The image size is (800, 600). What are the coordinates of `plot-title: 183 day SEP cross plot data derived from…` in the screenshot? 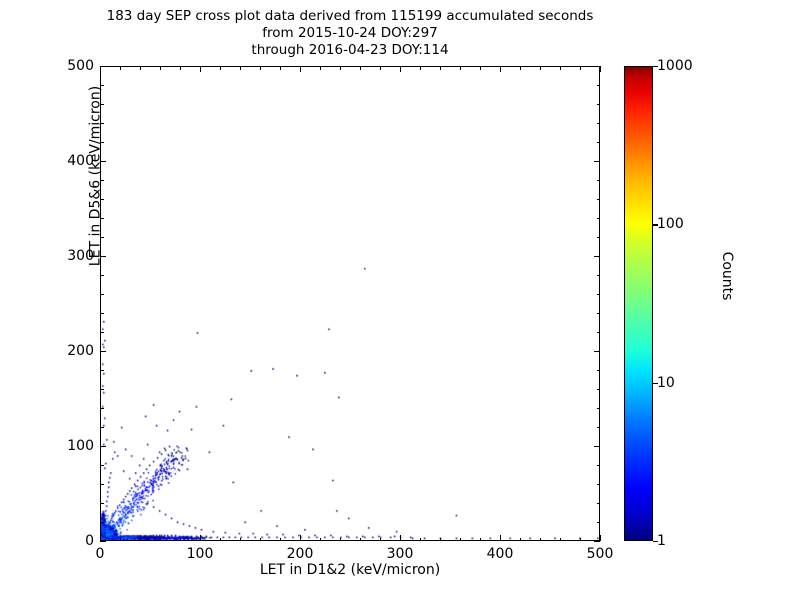 It's located at (350, 33).